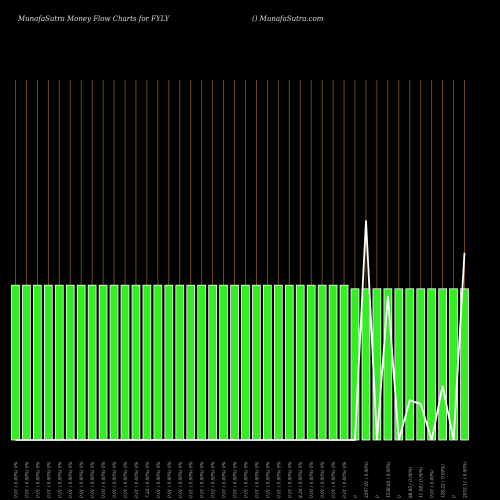 This screenshot has width=500, height=500. I want to click on x-tick-label: 0.01 ( 0.00%), so click(432, 483).